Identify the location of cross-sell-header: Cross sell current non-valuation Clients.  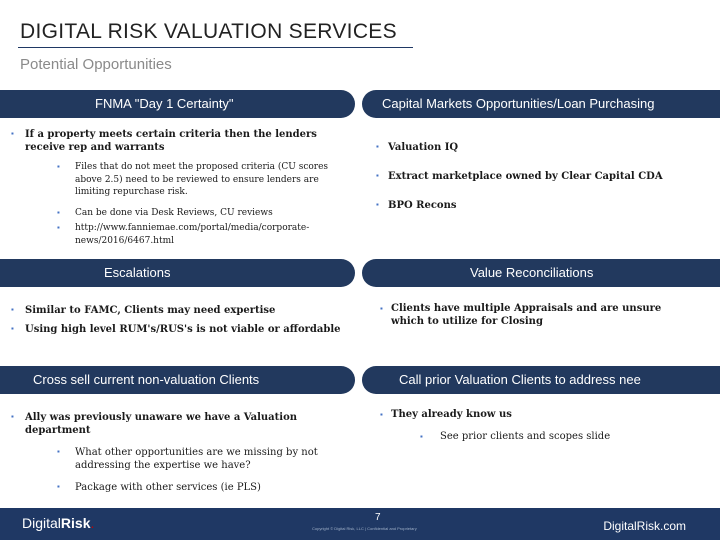
(177, 380).